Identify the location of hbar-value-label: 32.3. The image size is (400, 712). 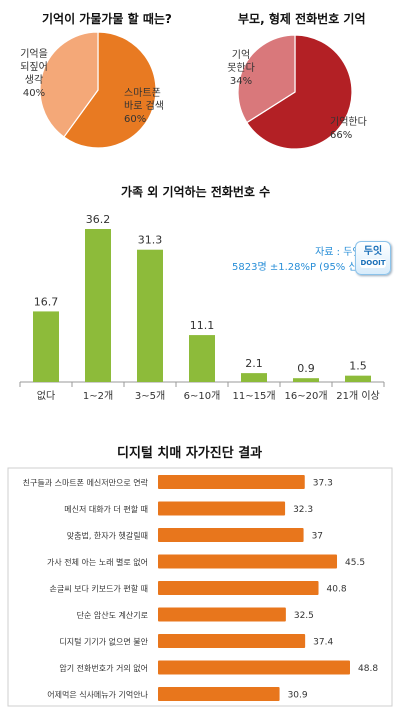
(303, 510).